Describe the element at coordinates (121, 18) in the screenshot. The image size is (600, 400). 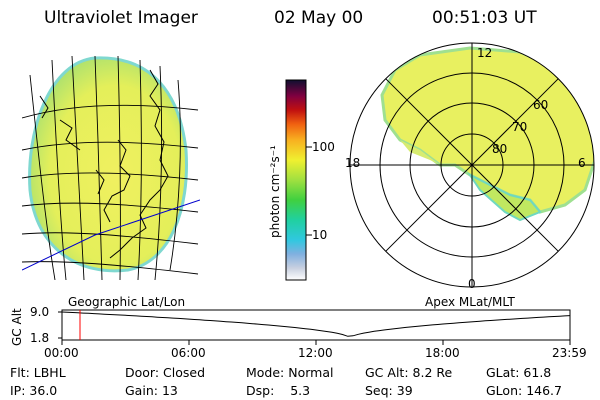
I see `instrument-title: Ultraviolet Imager` at that location.